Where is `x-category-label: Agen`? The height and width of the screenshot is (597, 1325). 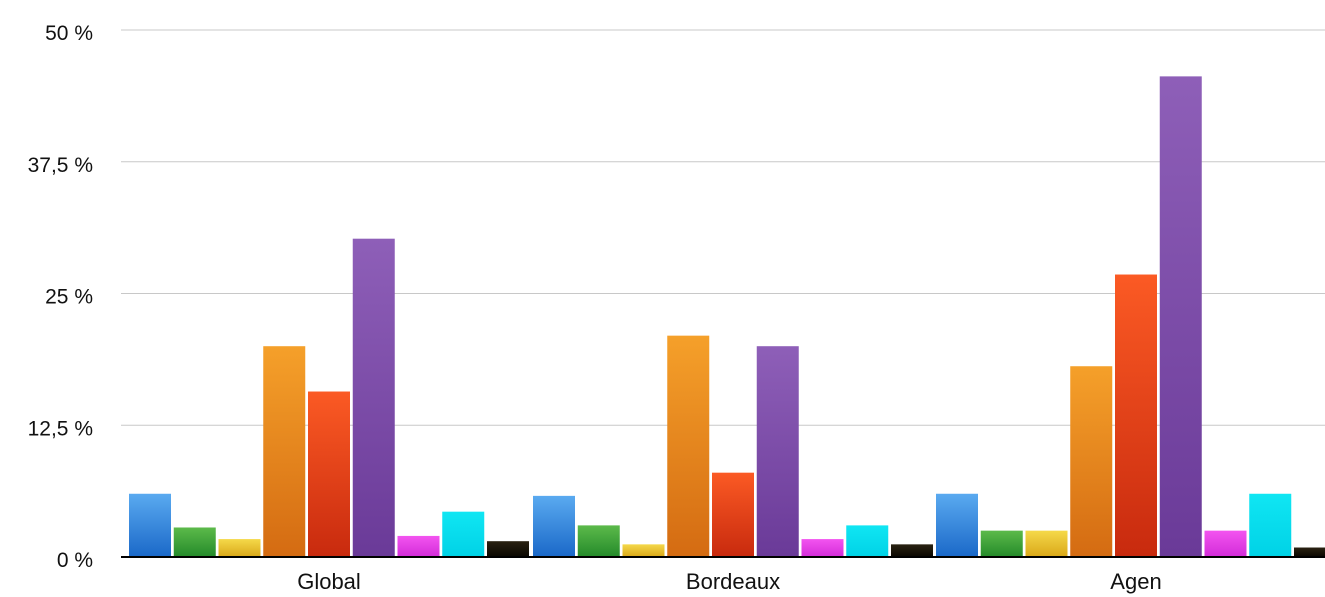
x-category-label: Agen is located at coordinates (1135, 581).